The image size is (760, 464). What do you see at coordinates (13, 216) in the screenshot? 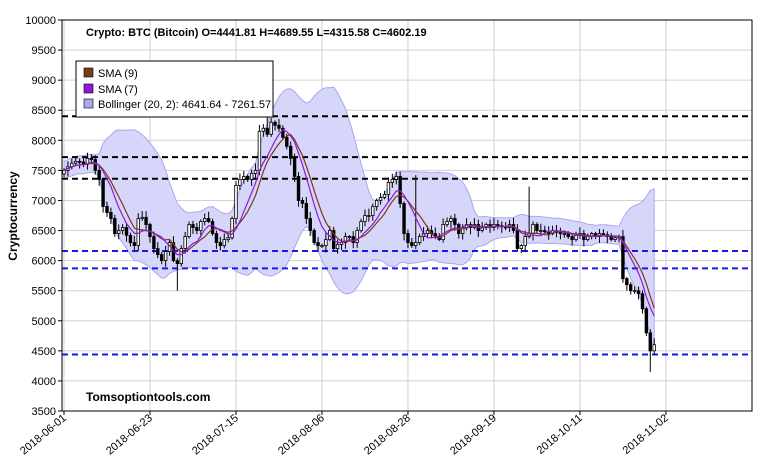
I see `y-axis-label: Cryptocurrency` at bounding box center [13, 216].